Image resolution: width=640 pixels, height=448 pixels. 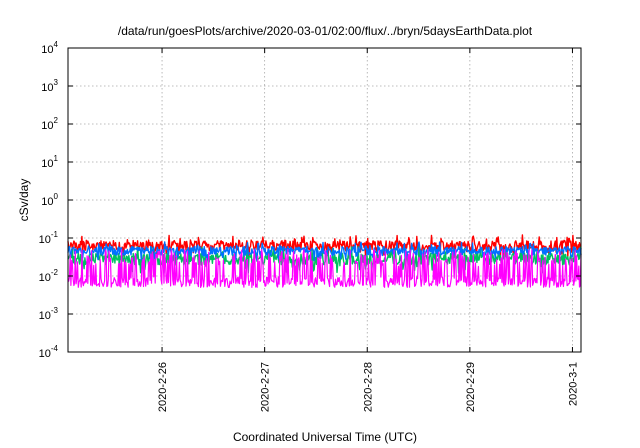 I want to click on x-axis-label: Coordinated Universal Time (UTC), so click(x=325, y=437).